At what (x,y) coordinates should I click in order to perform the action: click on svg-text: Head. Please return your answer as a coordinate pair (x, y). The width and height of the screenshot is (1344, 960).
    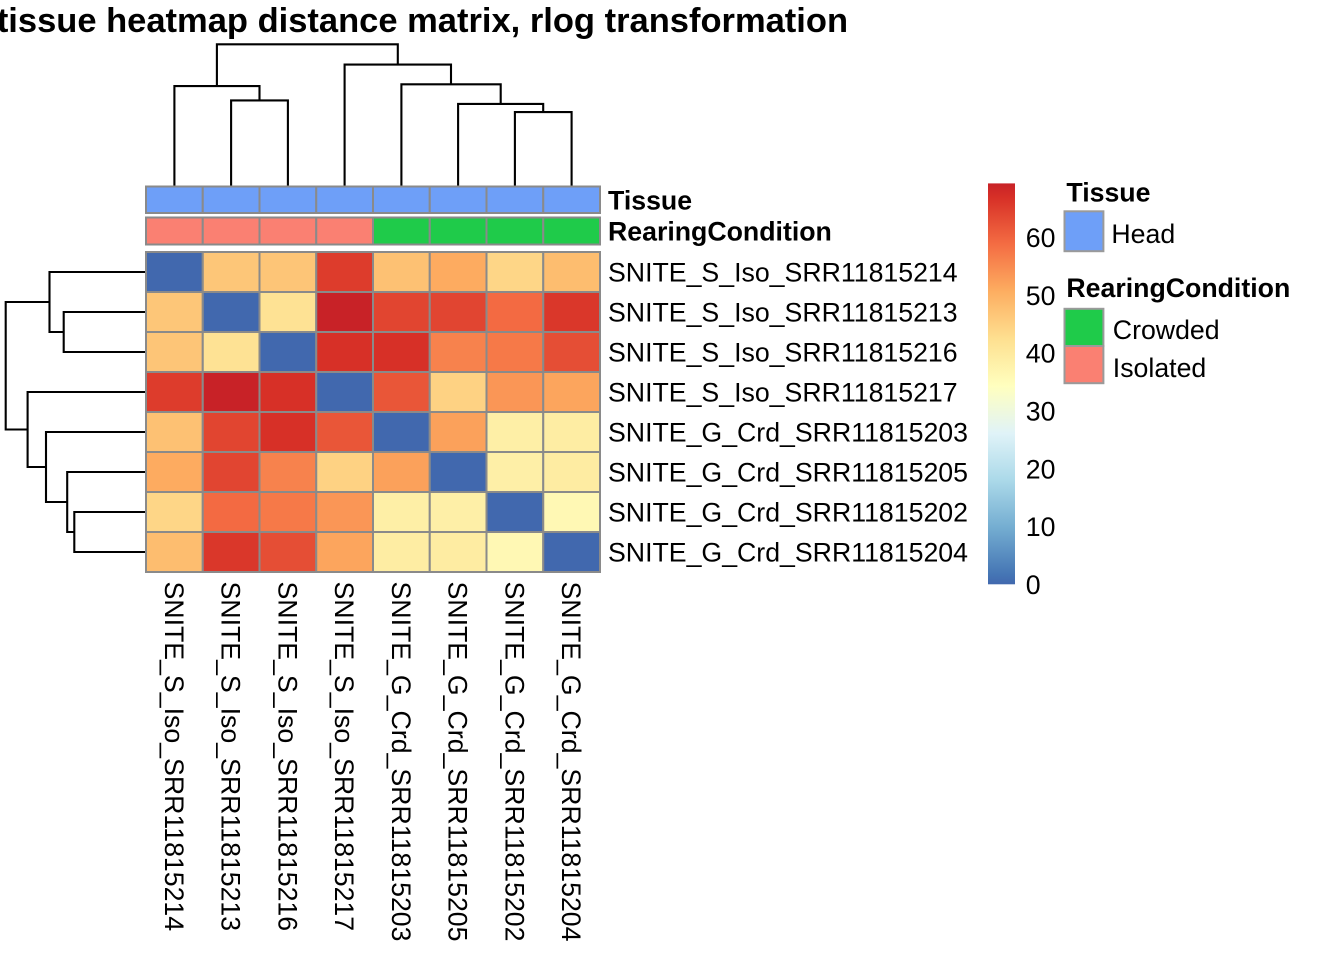
    Looking at the image, I should click on (1143, 234).